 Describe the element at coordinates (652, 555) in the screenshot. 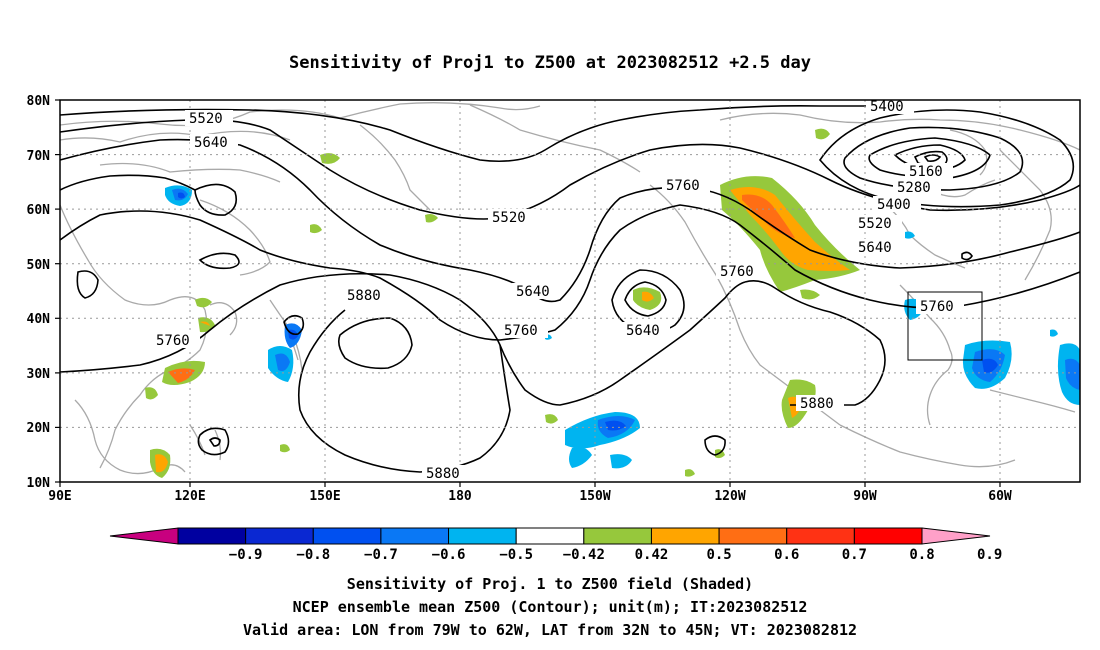

I see `colorbar-tick-label: 0.42` at that location.